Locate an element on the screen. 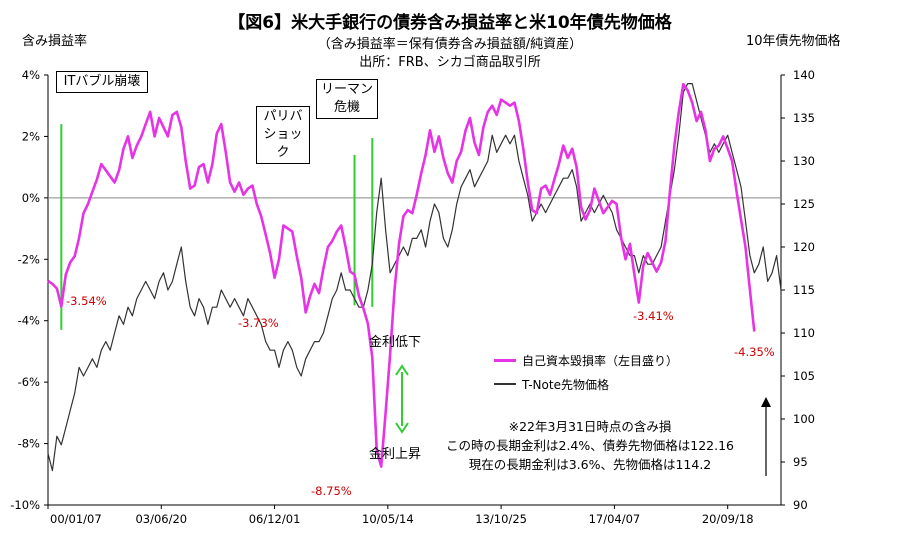 The image size is (900, 548). paribas-box: パリバ ショック is located at coordinates (283, 135).